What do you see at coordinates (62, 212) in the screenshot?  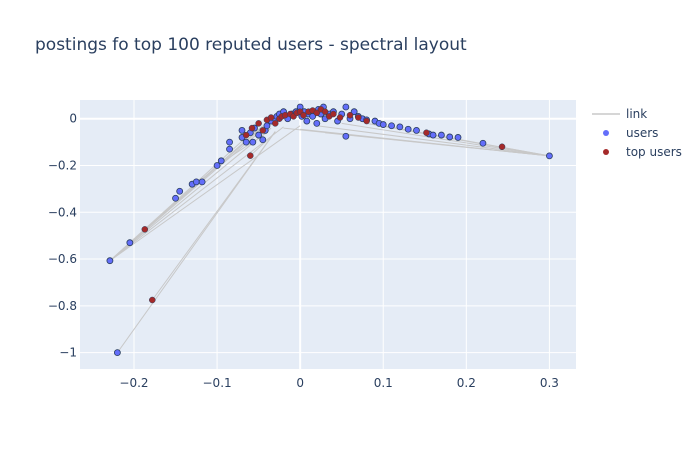 I see `y-tick-label: −0.4` at bounding box center [62, 212].